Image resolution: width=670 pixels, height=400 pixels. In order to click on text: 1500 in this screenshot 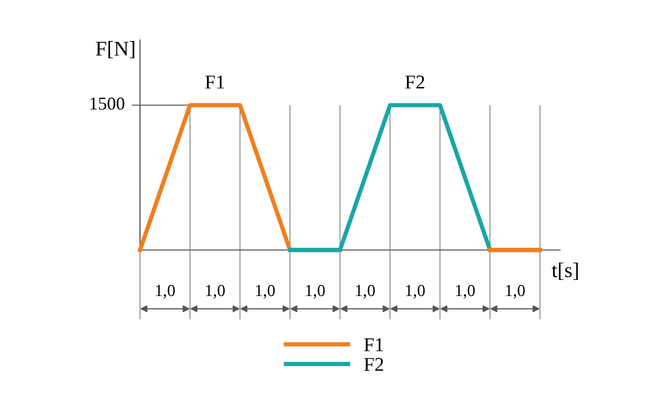, I will do `click(107, 104)`.